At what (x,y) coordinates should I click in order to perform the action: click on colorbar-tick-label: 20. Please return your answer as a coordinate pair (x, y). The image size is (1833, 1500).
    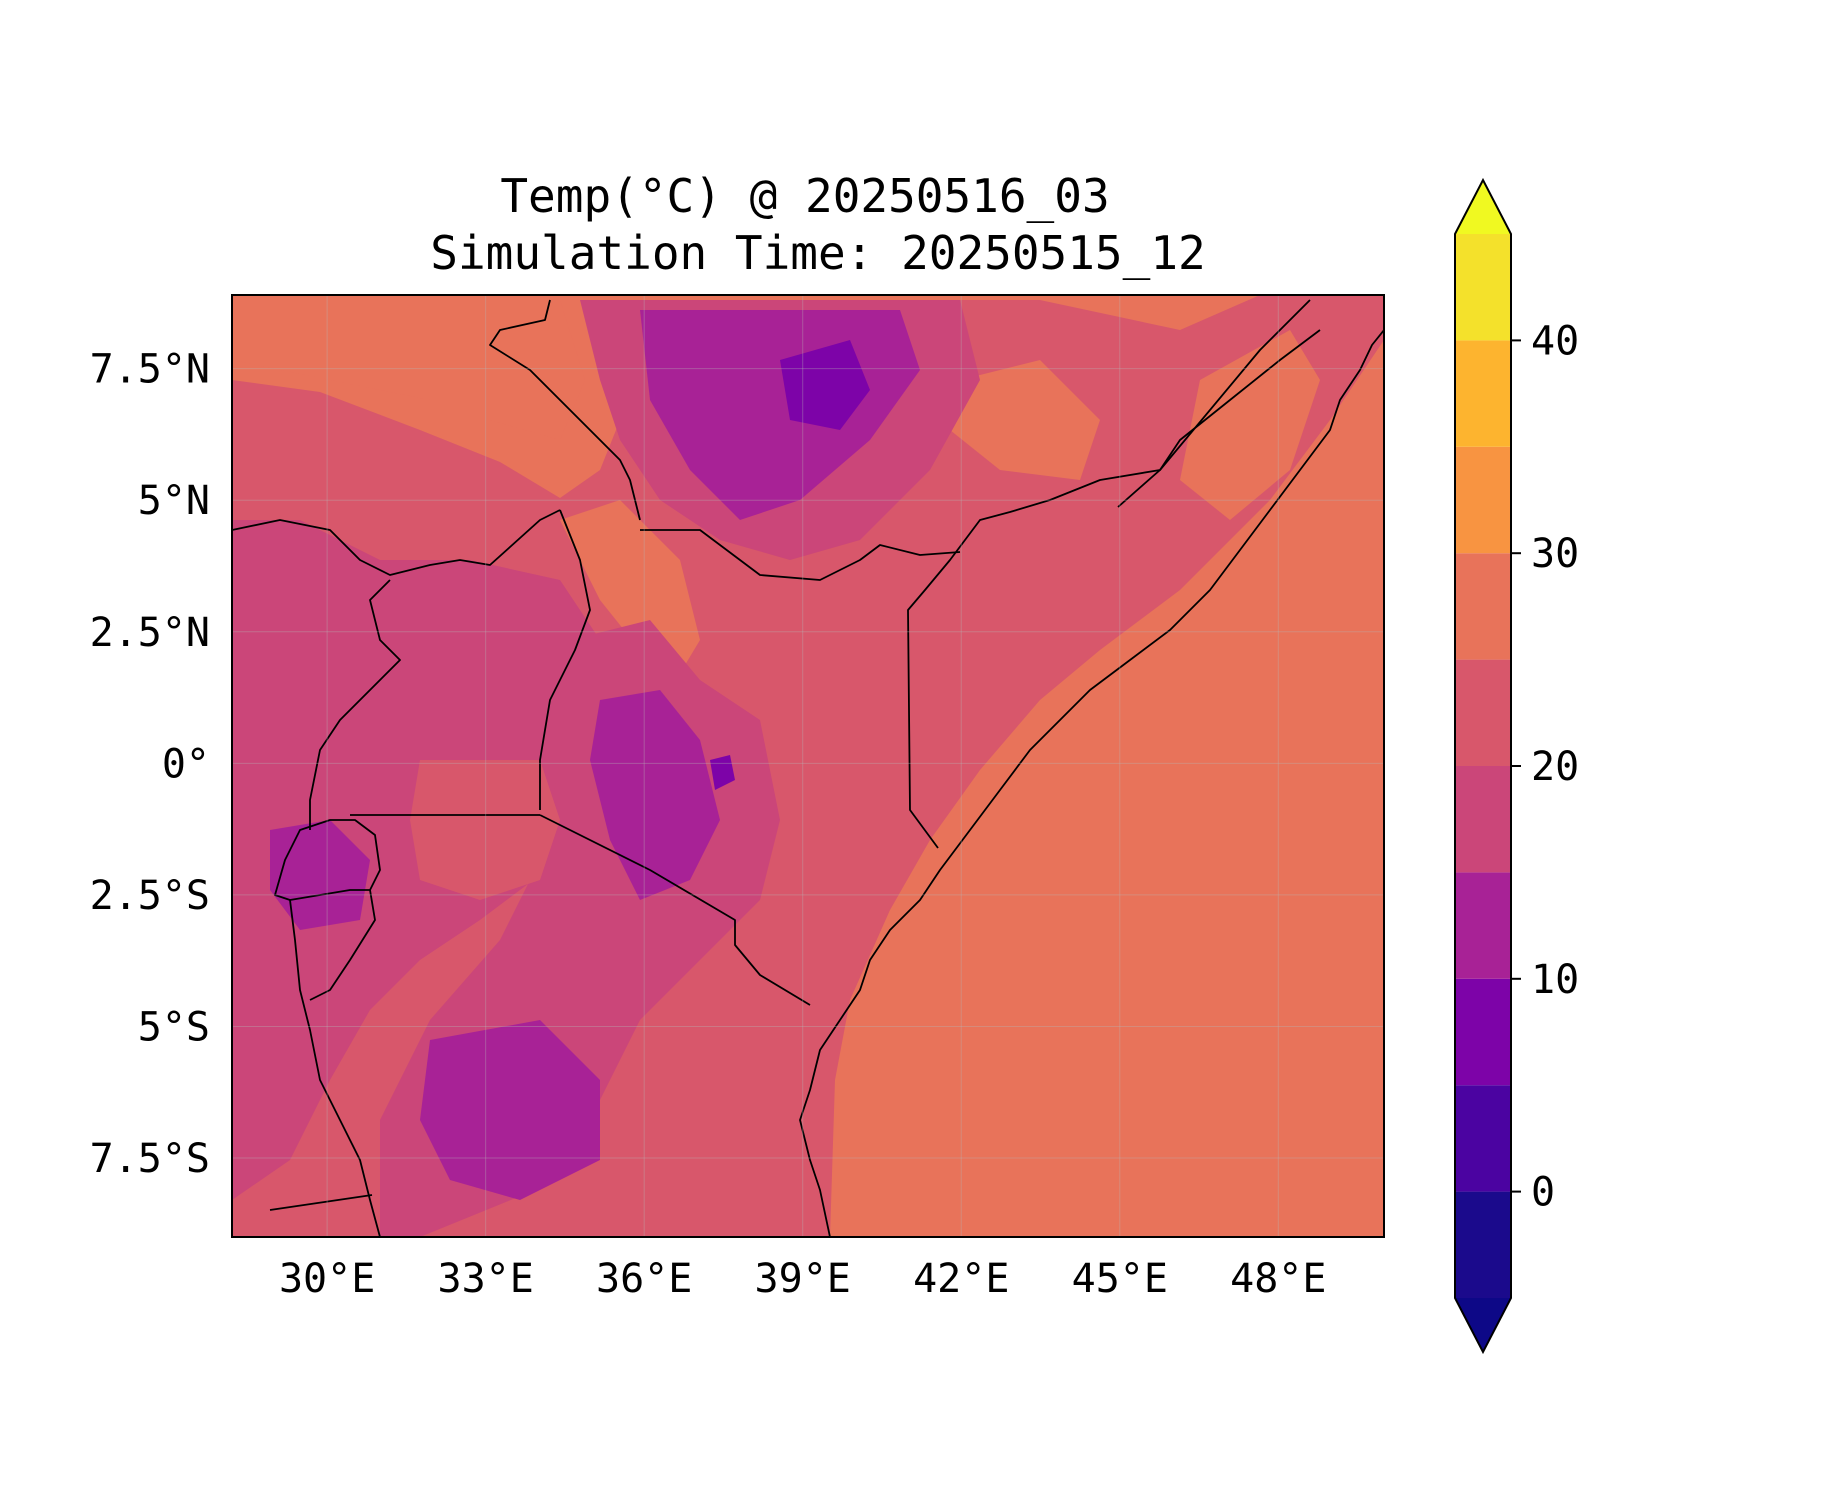
    Looking at the image, I should click on (1555, 767).